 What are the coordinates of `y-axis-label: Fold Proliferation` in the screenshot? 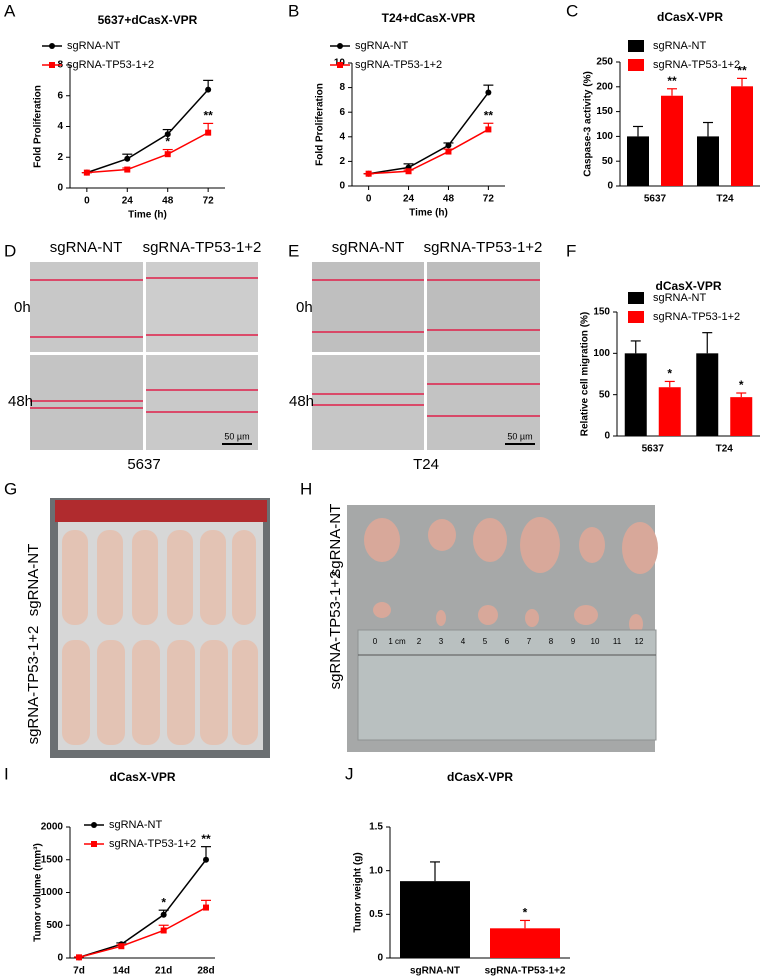 It's located at (320, 124).